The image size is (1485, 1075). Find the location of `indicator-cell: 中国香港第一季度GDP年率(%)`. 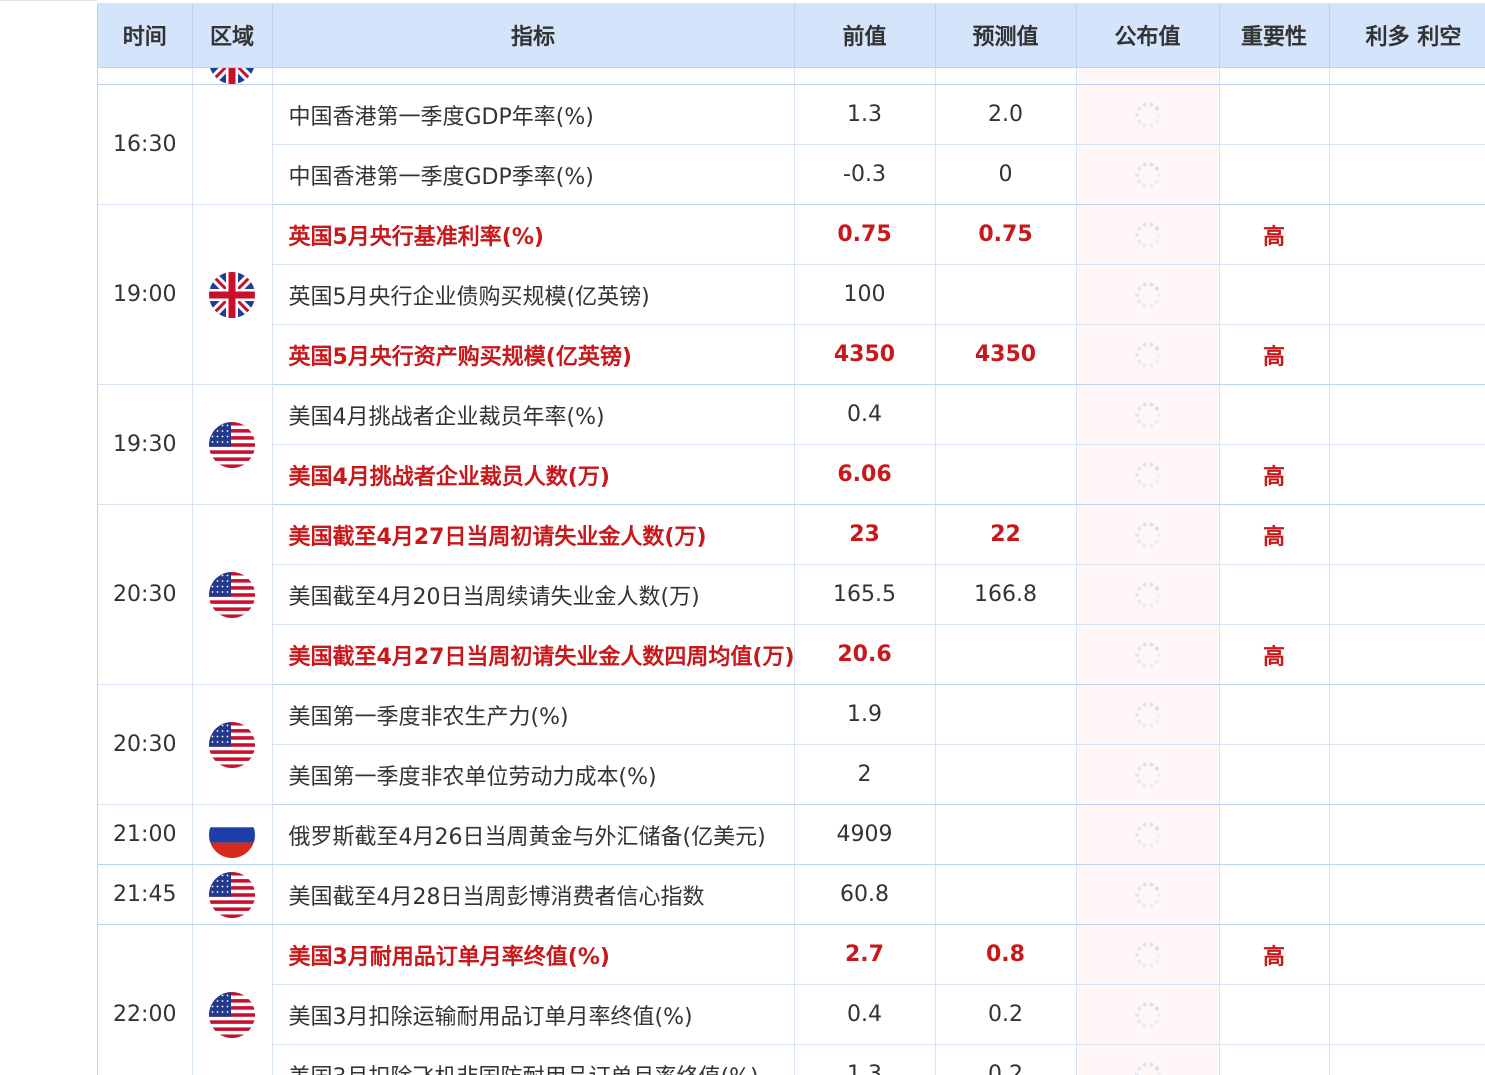

indicator-cell: 中国香港第一季度GDP年率(%) is located at coordinates (533, 114).